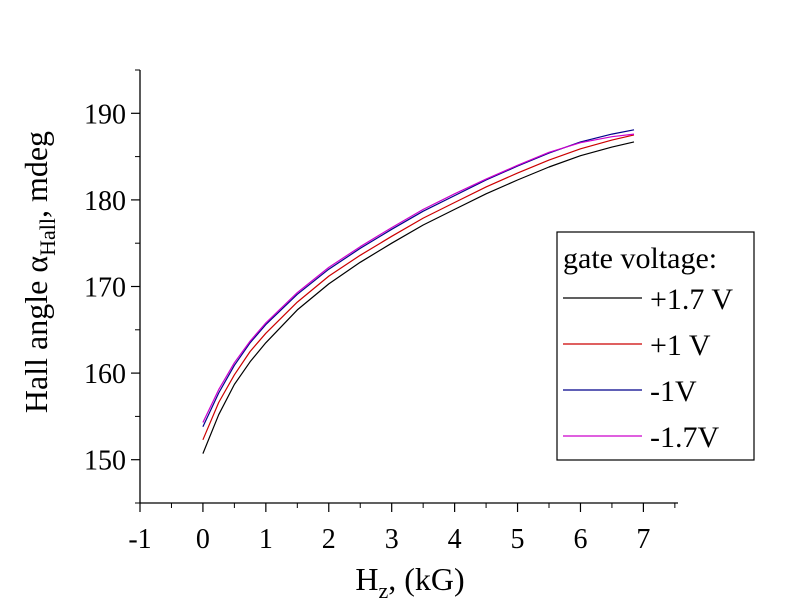 The width and height of the screenshot is (790, 605). What do you see at coordinates (455, 539) in the screenshot?
I see `x-tick-label: 4` at bounding box center [455, 539].